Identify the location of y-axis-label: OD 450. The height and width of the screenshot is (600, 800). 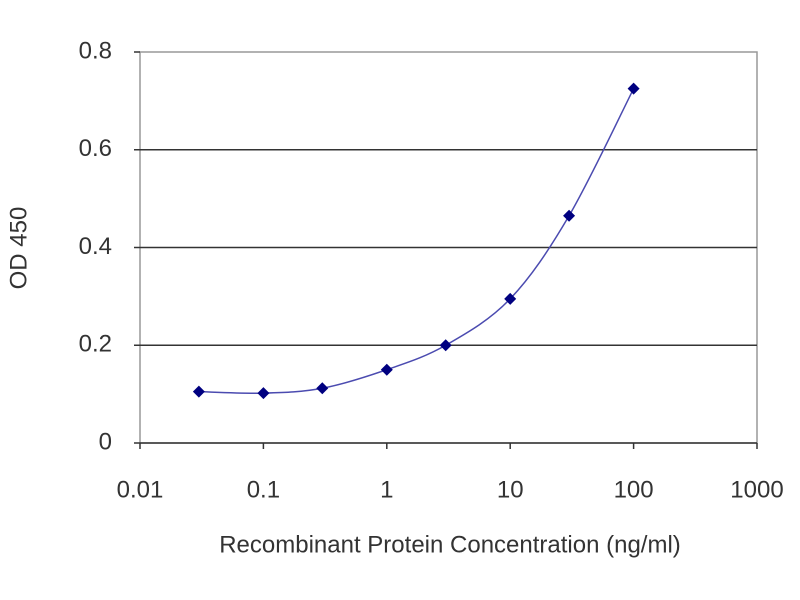
(18, 248).